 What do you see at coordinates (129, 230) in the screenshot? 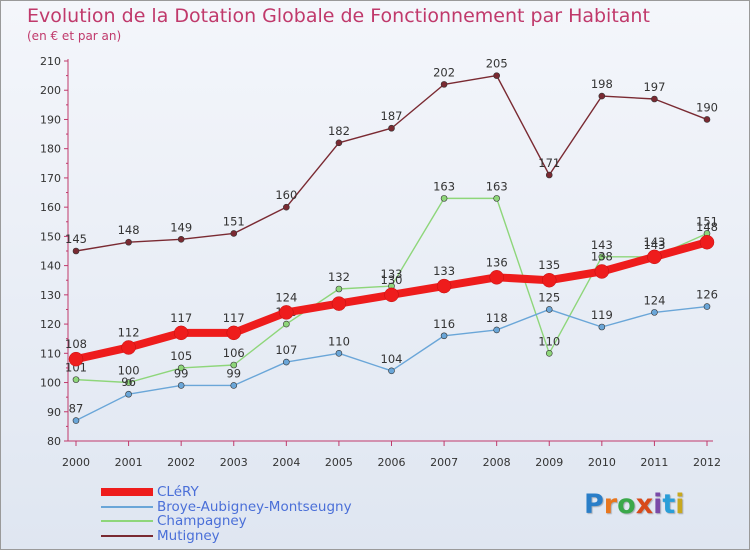
I see `data-label: 148` at bounding box center [129, 230].